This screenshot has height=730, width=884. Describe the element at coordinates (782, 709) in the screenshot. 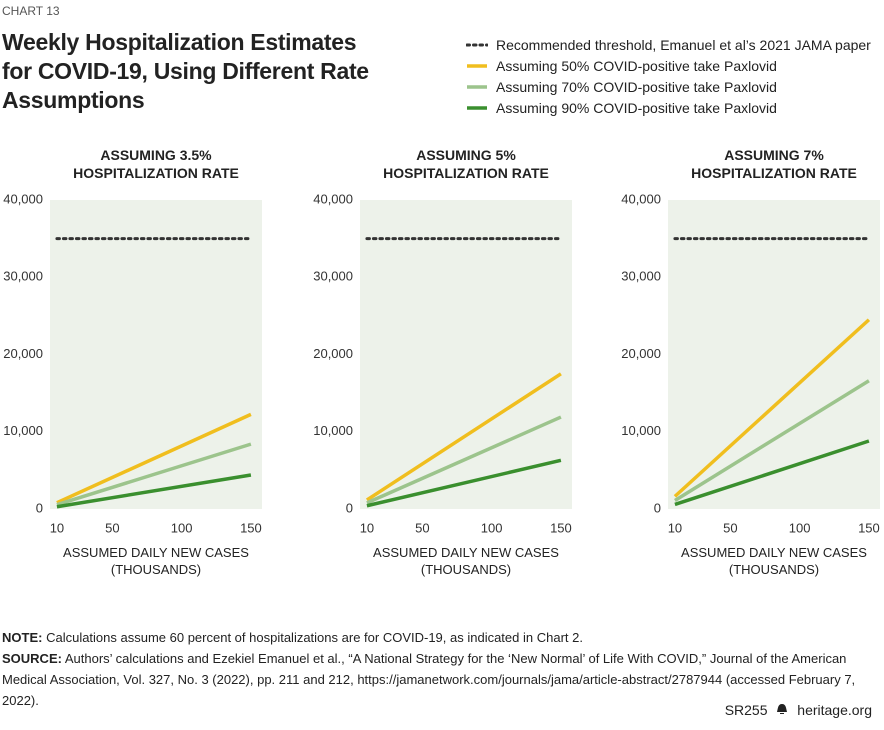

I see `bell-icon` at that location.